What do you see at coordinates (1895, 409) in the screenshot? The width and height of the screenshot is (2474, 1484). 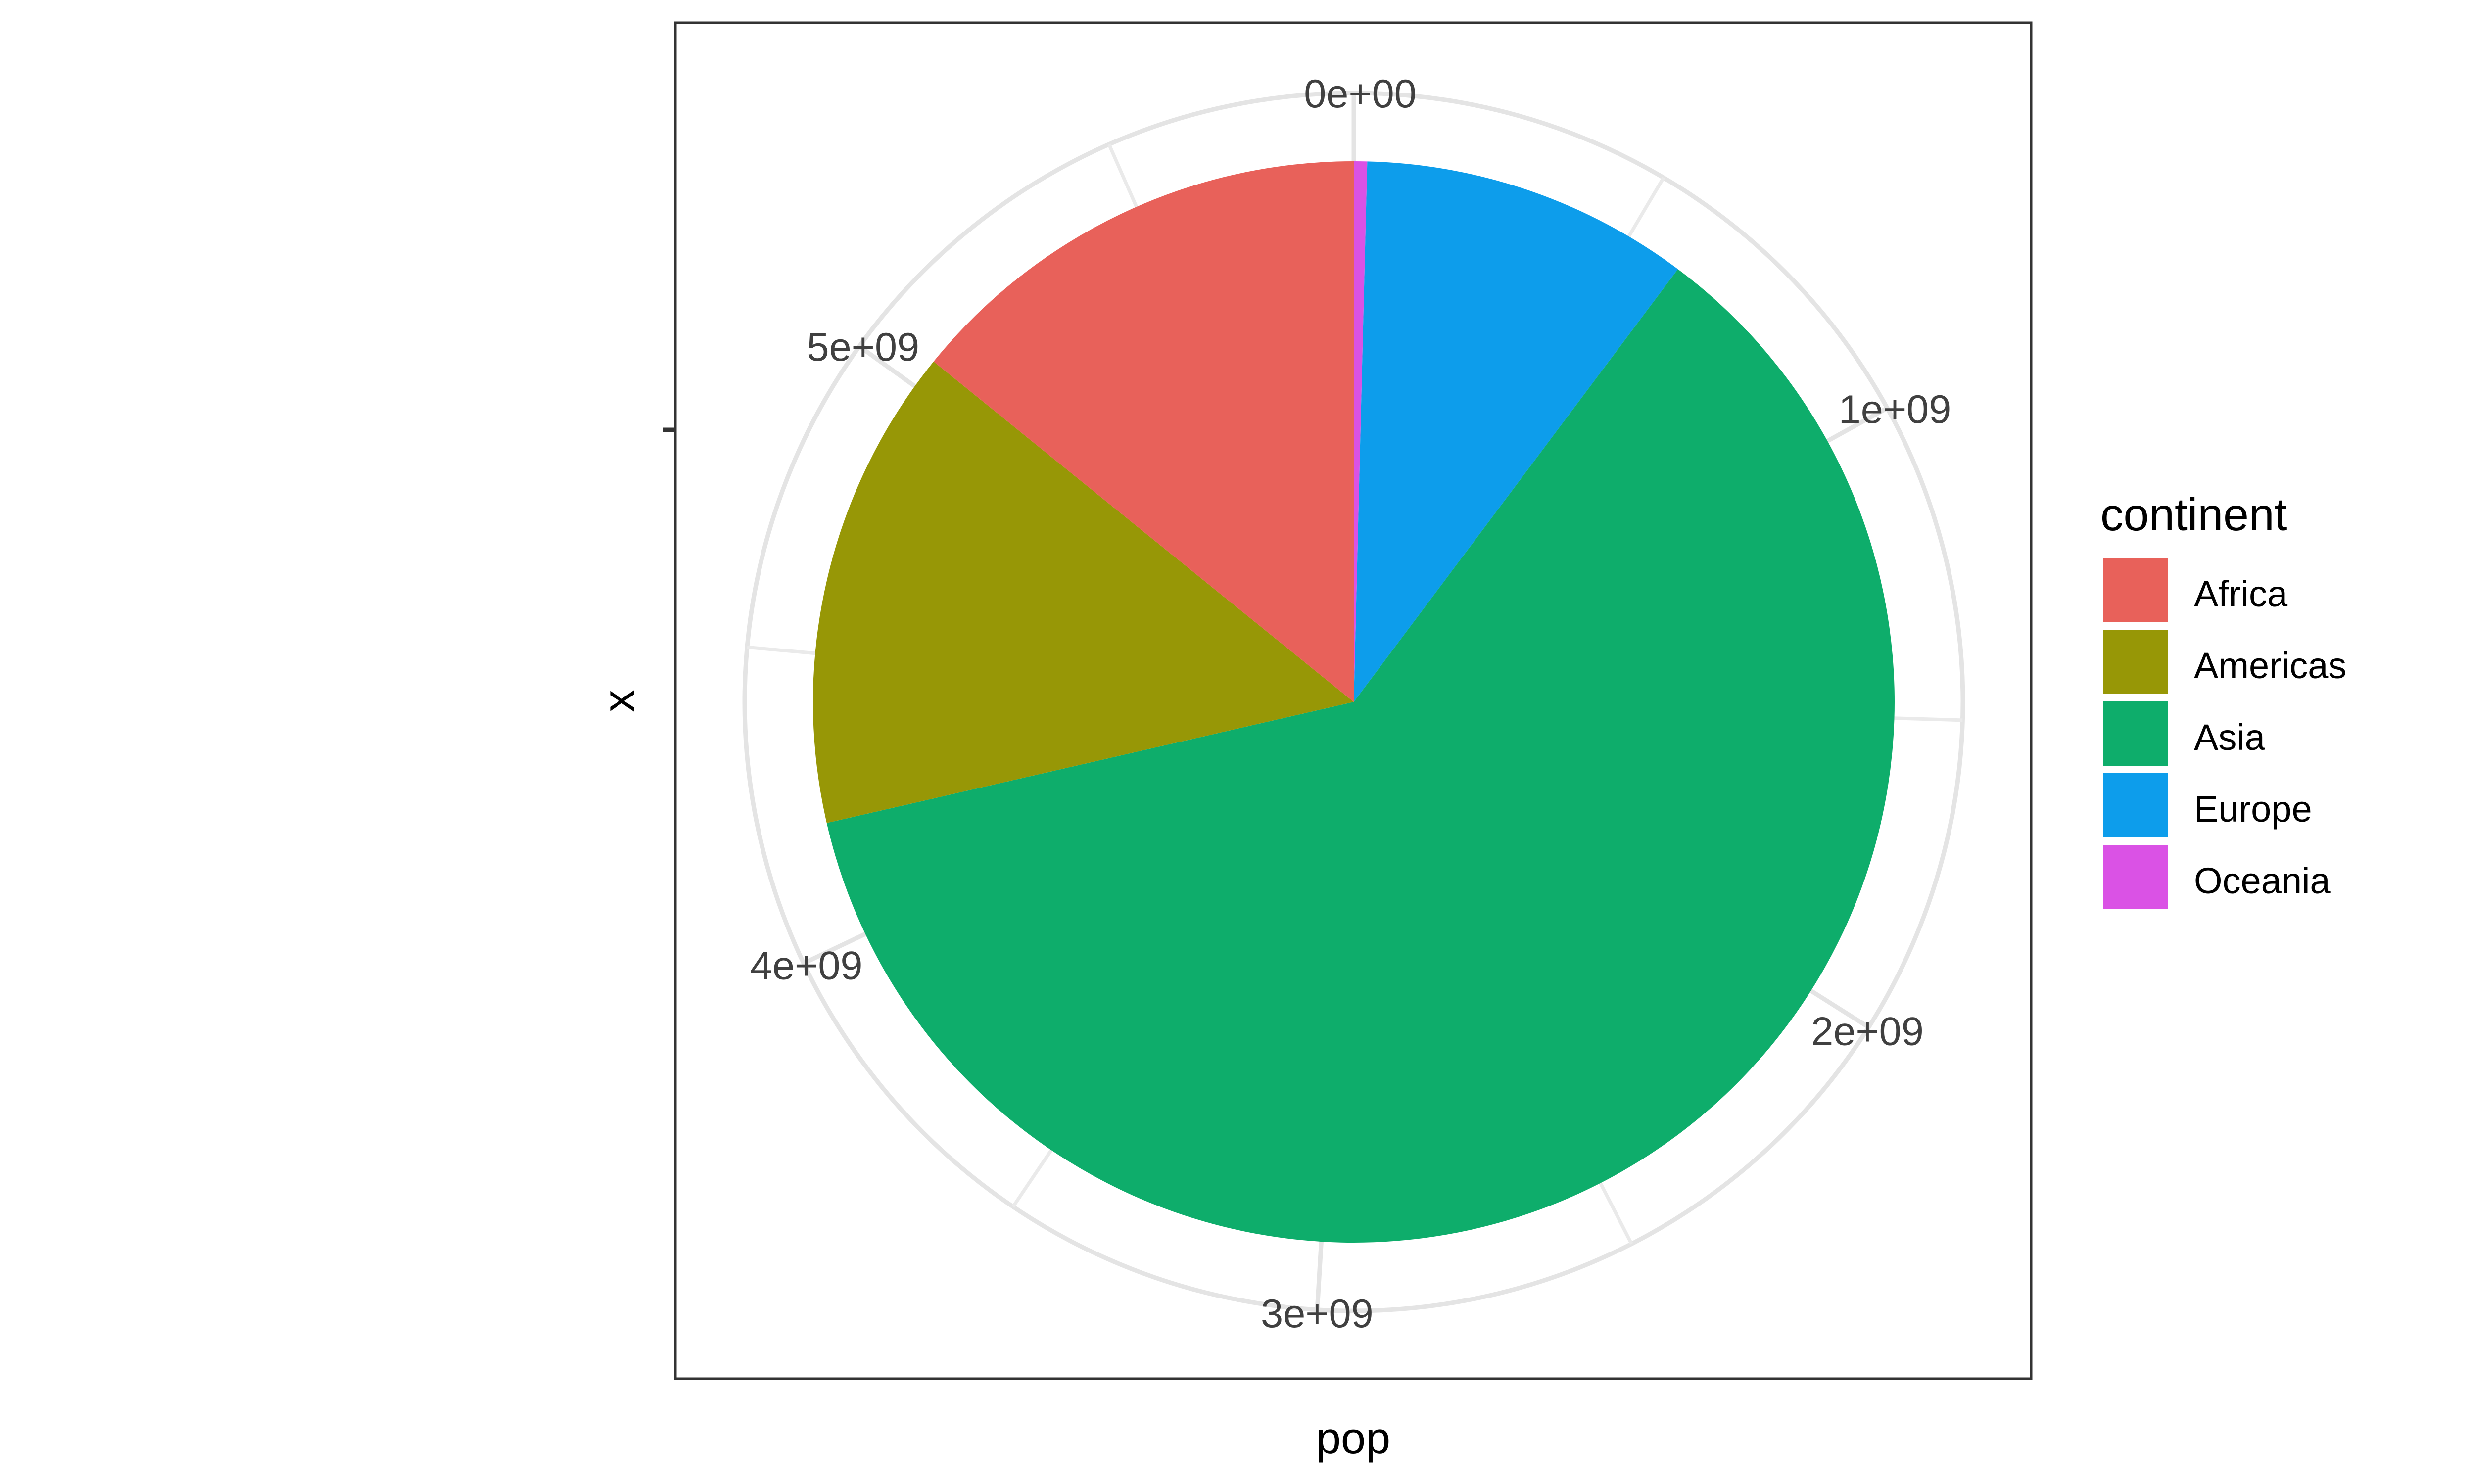 I see `svg-text: 1e+09` at bounding box center [1895, 409].